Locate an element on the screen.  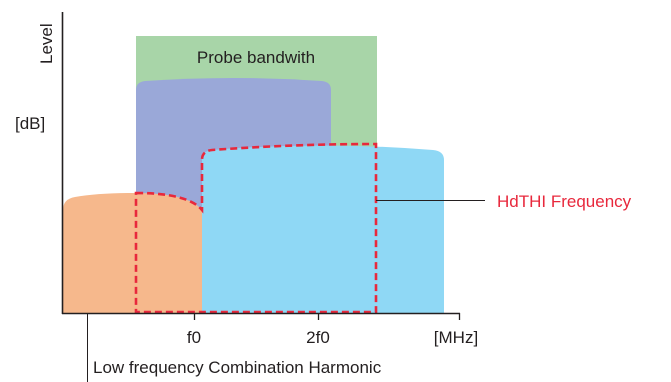
x-tick-label-2f0: 2f0 is located at coordinates (318, 337).